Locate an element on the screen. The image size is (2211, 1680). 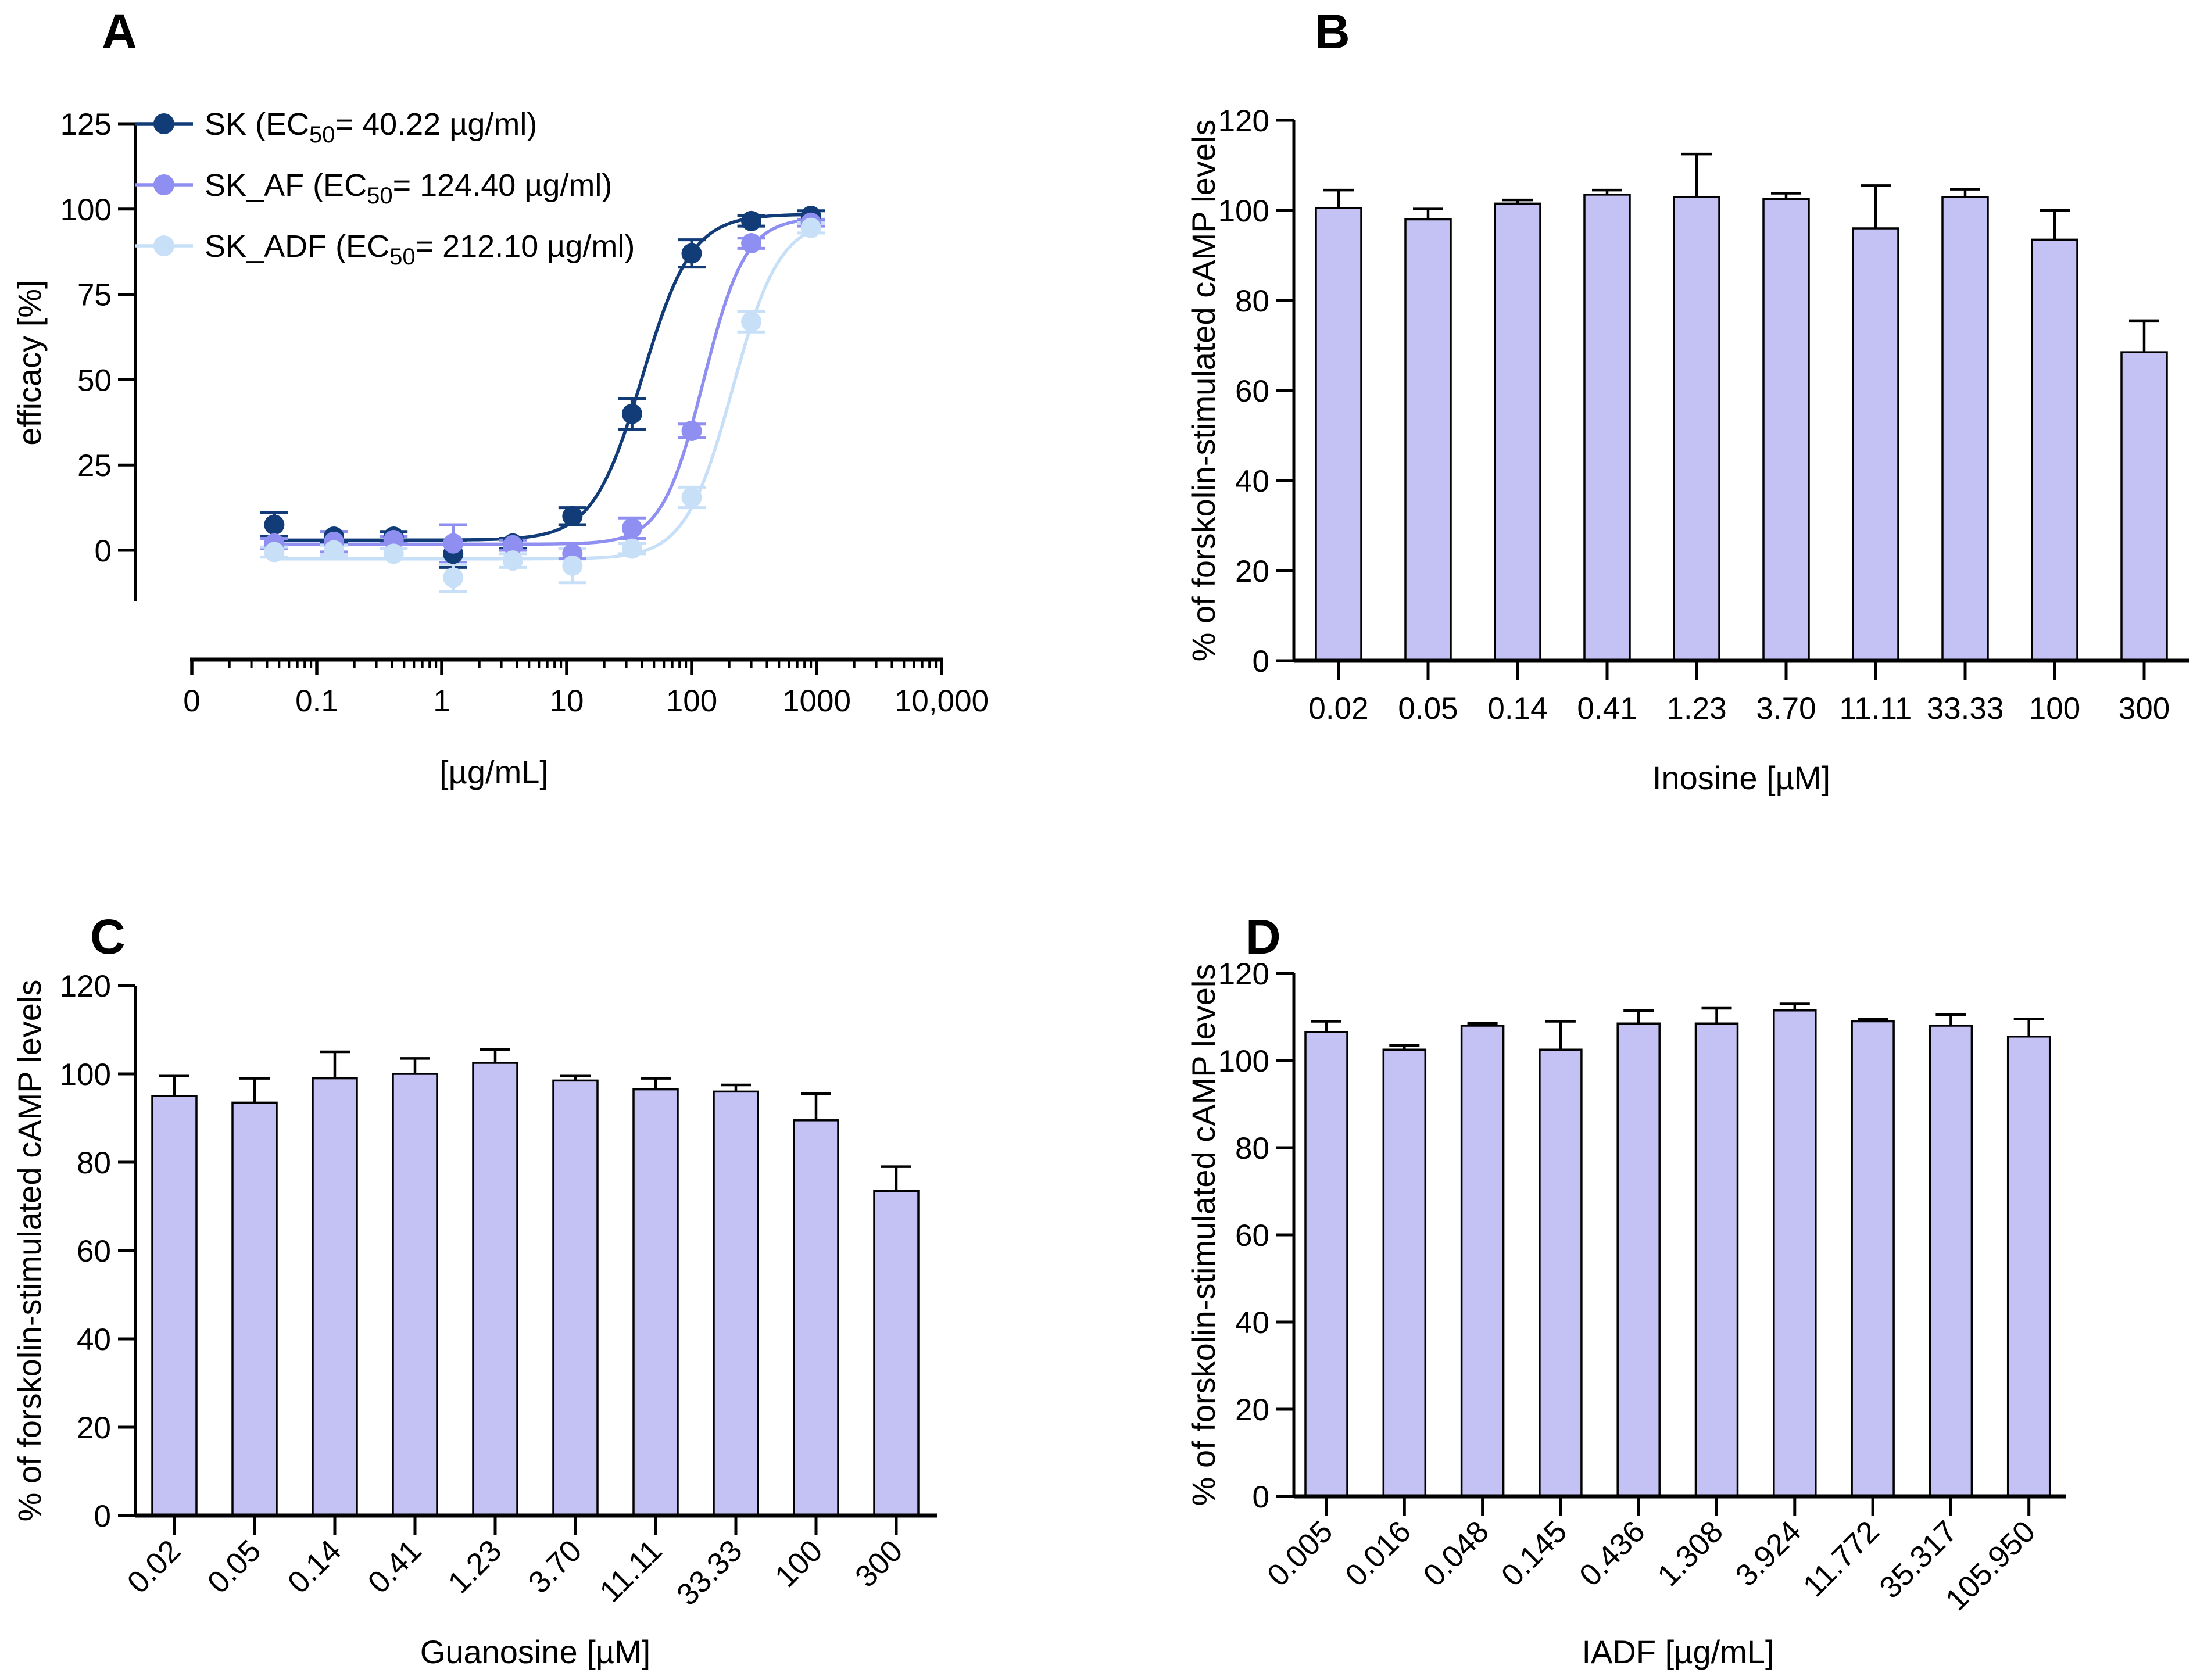
x-tick-label: 0.436 is located at coordinates (1613, 1553).